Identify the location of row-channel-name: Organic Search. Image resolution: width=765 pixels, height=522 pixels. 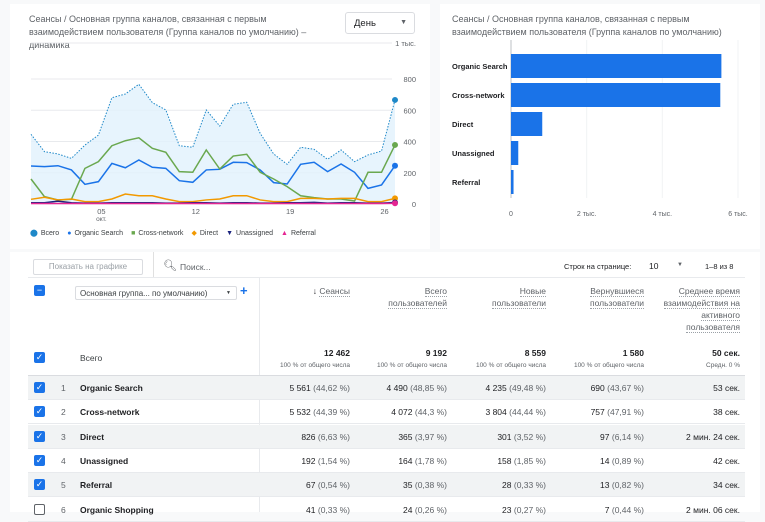
(111, 388).